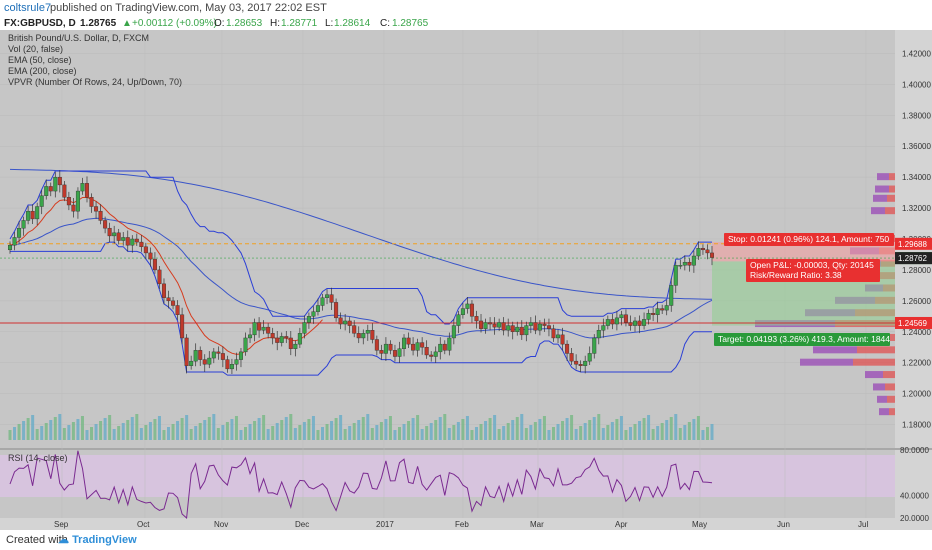 This screenshot has width=932, height=550. I want to click on y-tick-label: 1.36000, so click(916, 146).